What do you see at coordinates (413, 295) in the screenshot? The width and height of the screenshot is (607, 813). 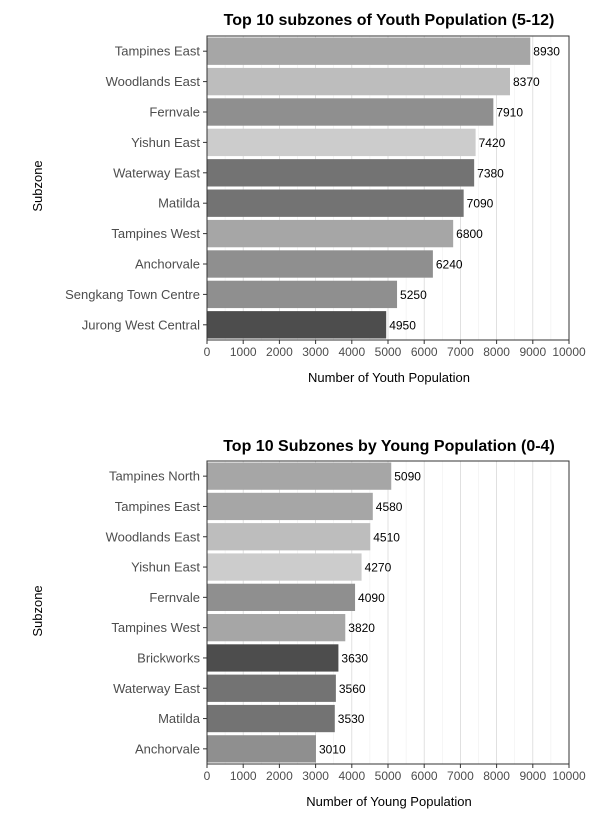 I see `data-label: 5250` at bounding box center [413, 295].